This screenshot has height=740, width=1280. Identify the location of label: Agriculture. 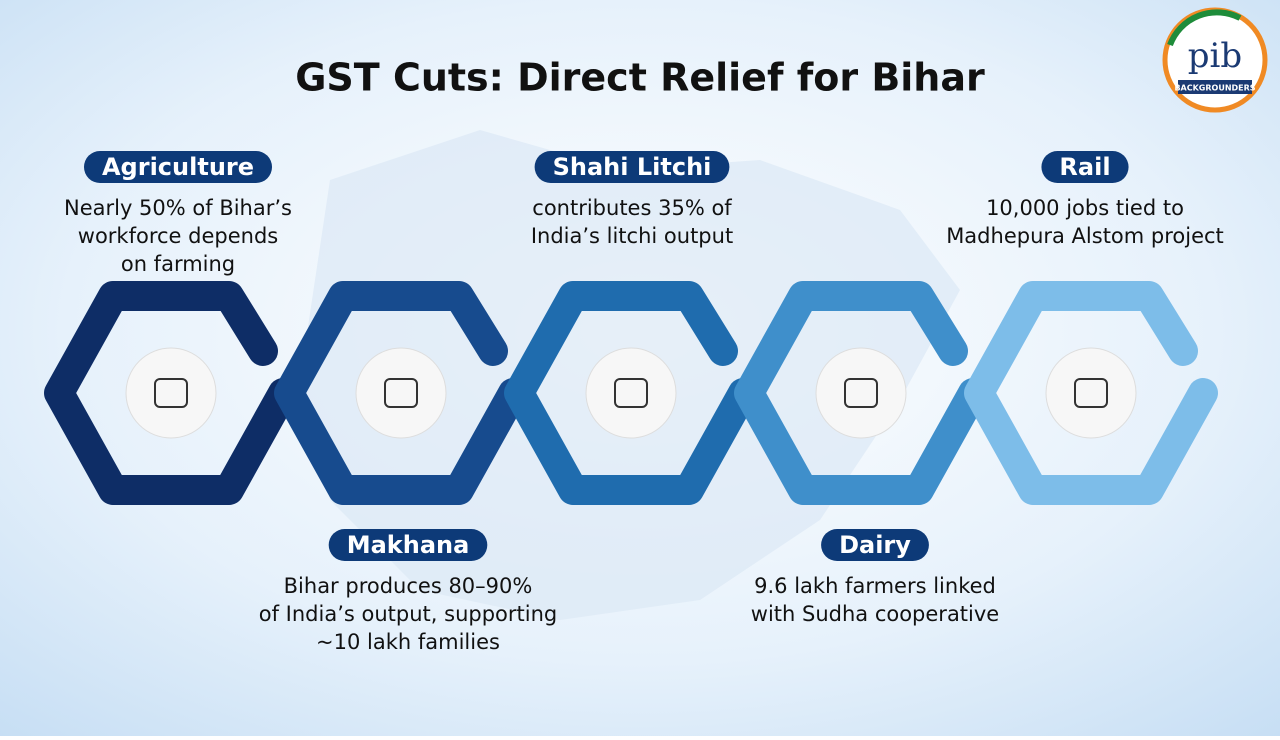
(178, 167).